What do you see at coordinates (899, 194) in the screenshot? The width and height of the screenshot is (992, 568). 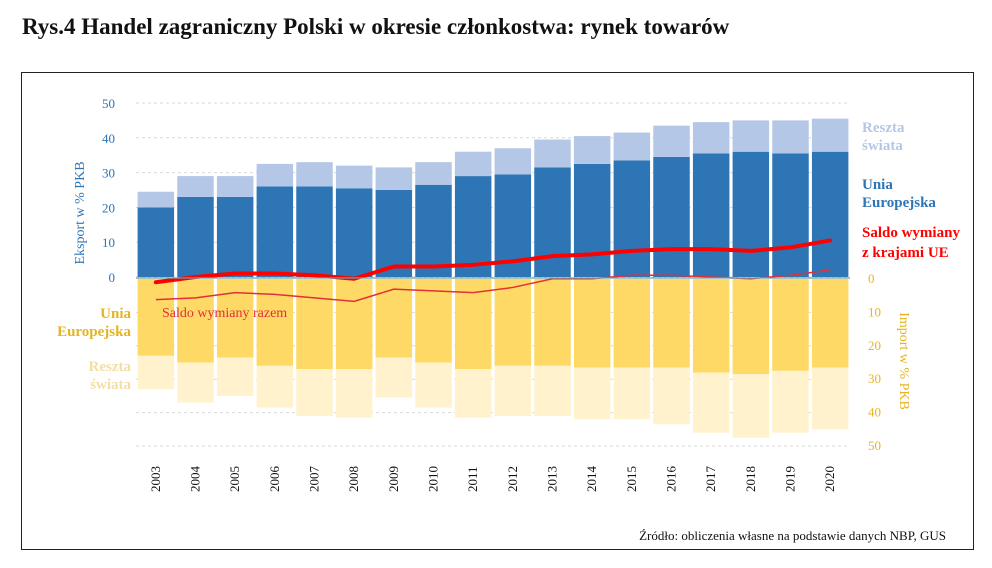 I see `label-eu-export: Unia Europejska` at bounding box center [899, 194].